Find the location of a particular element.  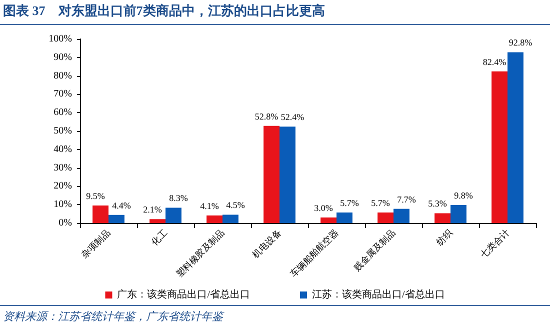

data-label: 3.0% is located at coordinates (324, 207).